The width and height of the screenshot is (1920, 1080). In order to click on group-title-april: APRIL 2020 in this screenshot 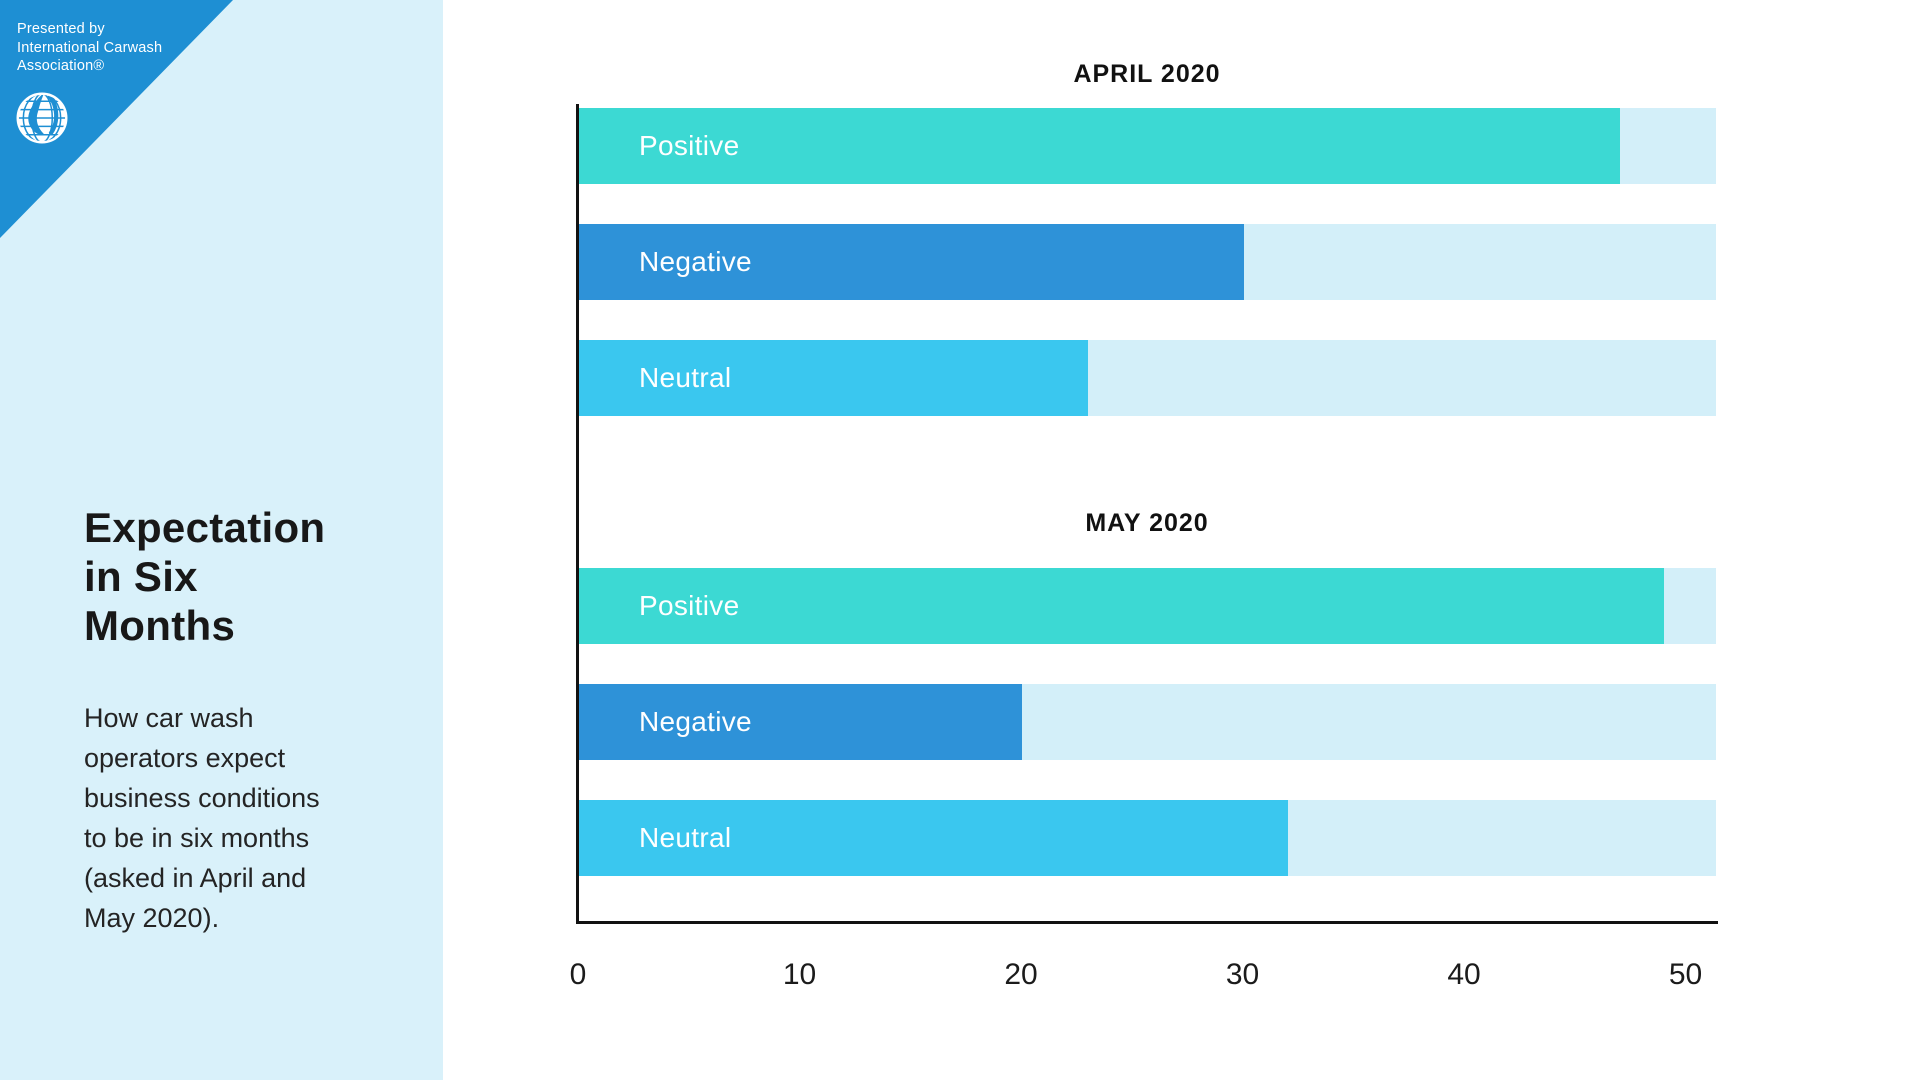, I will do `click(1147, 74)`.